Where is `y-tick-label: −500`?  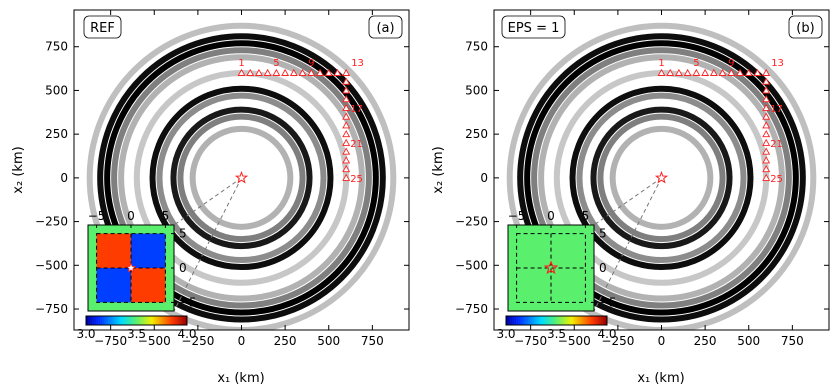
y-tick-label: −500 is located at coordinates (51, 265).